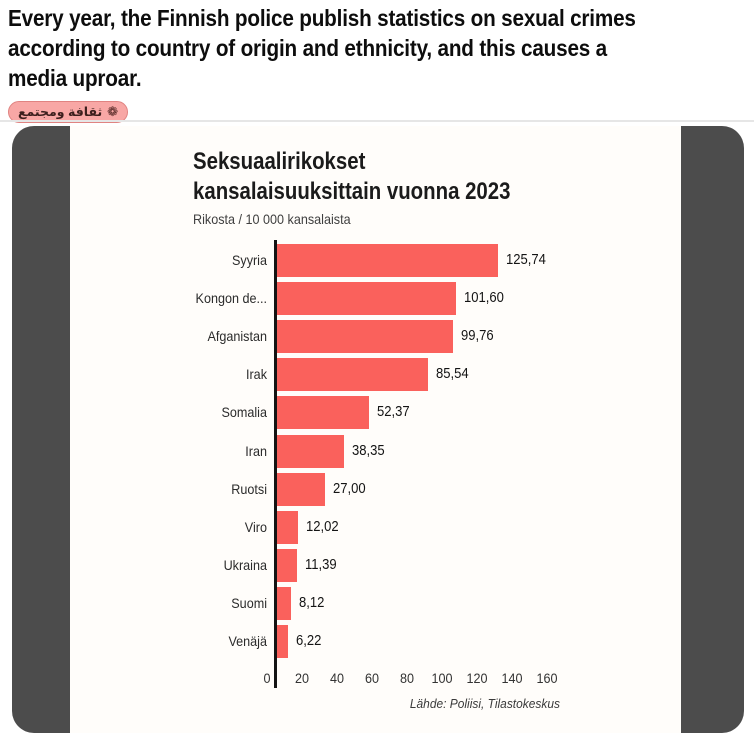  I want to click on category-label: Somalia, so click(244, 412).